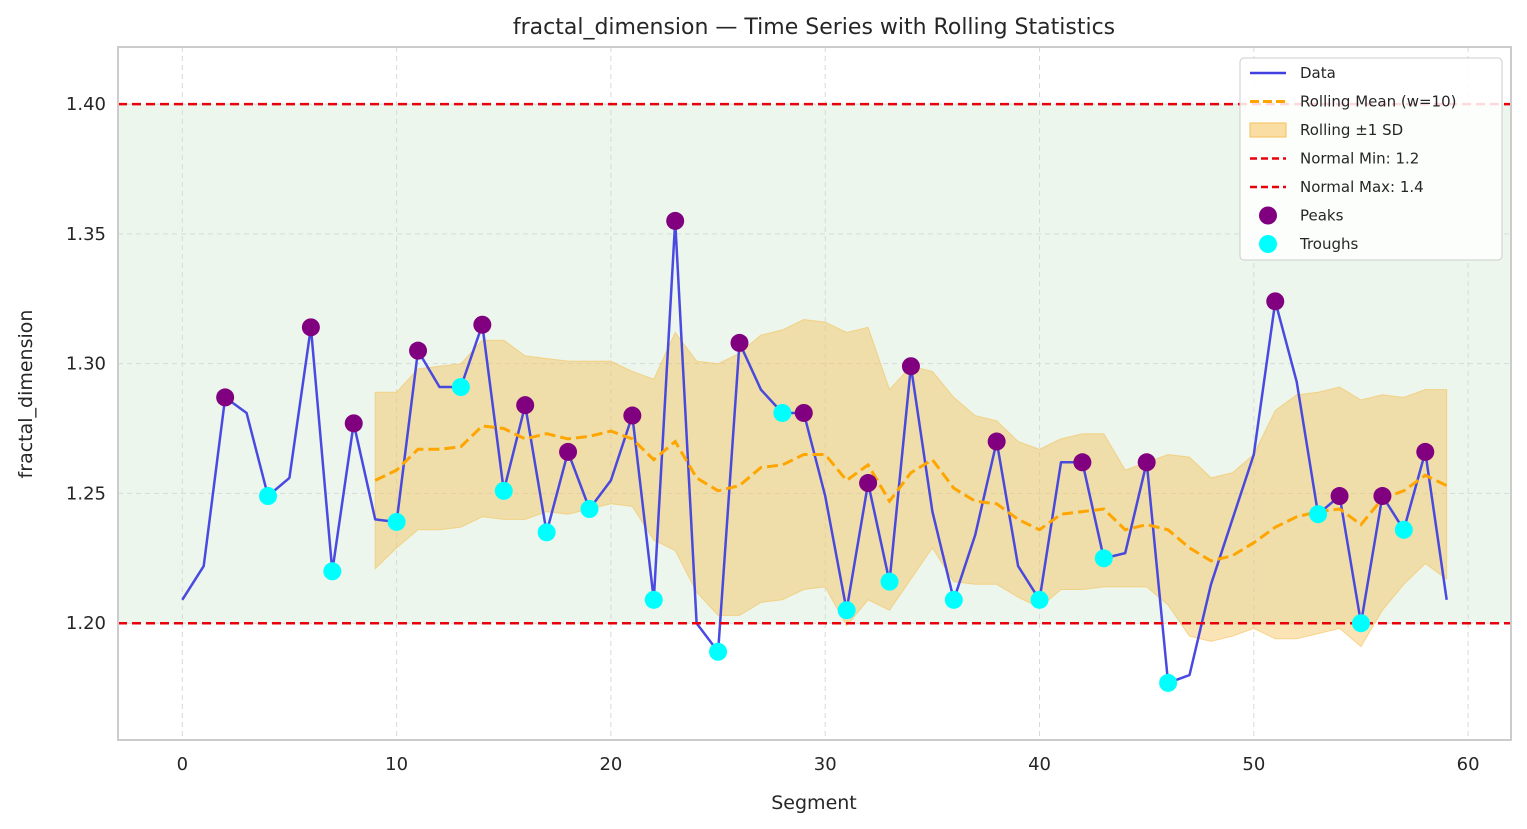 The width and height of the screenshot is (1527, 829). I want to click on legend-label: Rolling Mean (w=10), so click(1378, 102).